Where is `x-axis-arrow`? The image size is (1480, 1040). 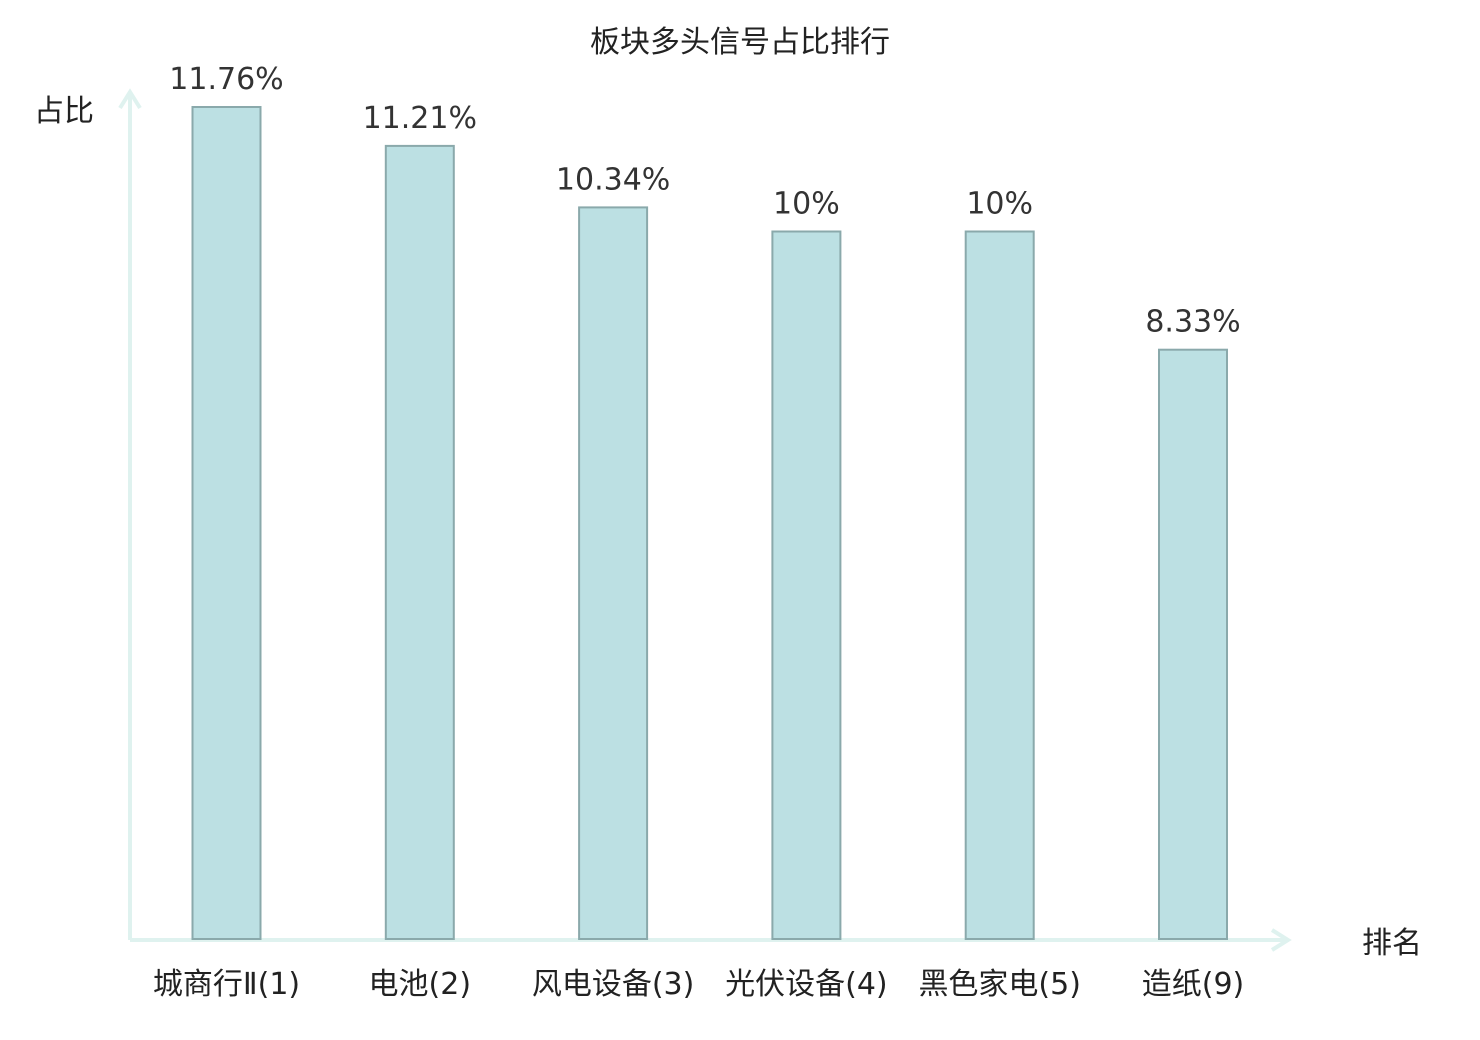 x-axis-arrow is located at coordinates (1281, 940).